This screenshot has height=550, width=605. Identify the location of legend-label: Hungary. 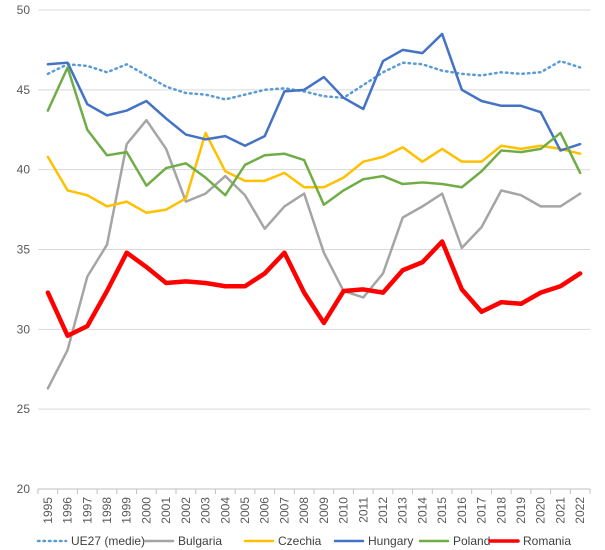
(390, 541).